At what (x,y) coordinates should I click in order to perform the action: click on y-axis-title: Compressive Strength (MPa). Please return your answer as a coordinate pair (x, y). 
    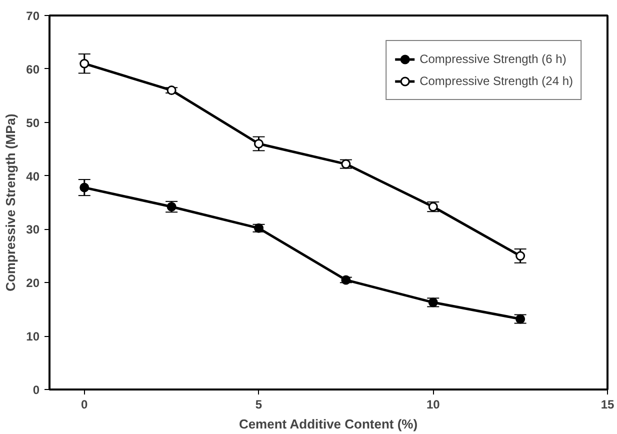
    Looking at the image, I should click on (10, 203).